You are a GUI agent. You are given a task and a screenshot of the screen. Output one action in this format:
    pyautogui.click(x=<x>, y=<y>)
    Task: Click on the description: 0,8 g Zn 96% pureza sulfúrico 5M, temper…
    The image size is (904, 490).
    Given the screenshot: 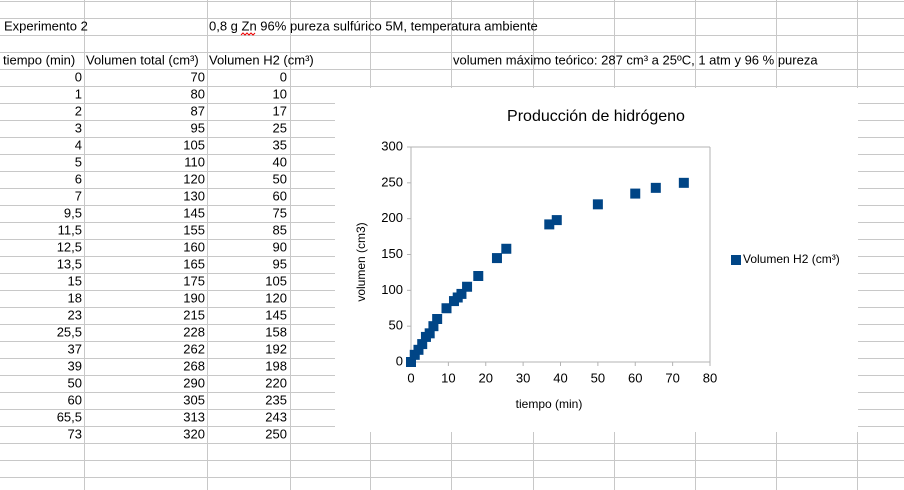 What is the action you would take?
    pyautogui.click(x=373, y=25)
    